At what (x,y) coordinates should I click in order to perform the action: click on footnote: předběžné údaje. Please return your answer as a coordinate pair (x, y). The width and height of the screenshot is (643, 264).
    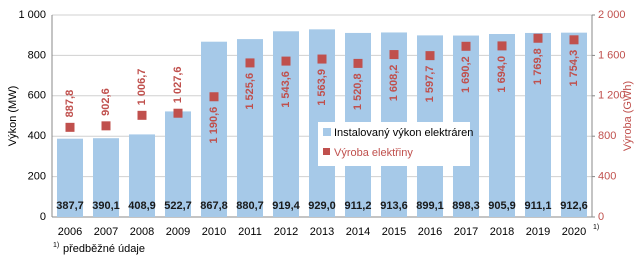
    Looking at the image, I should click on (104, 249).